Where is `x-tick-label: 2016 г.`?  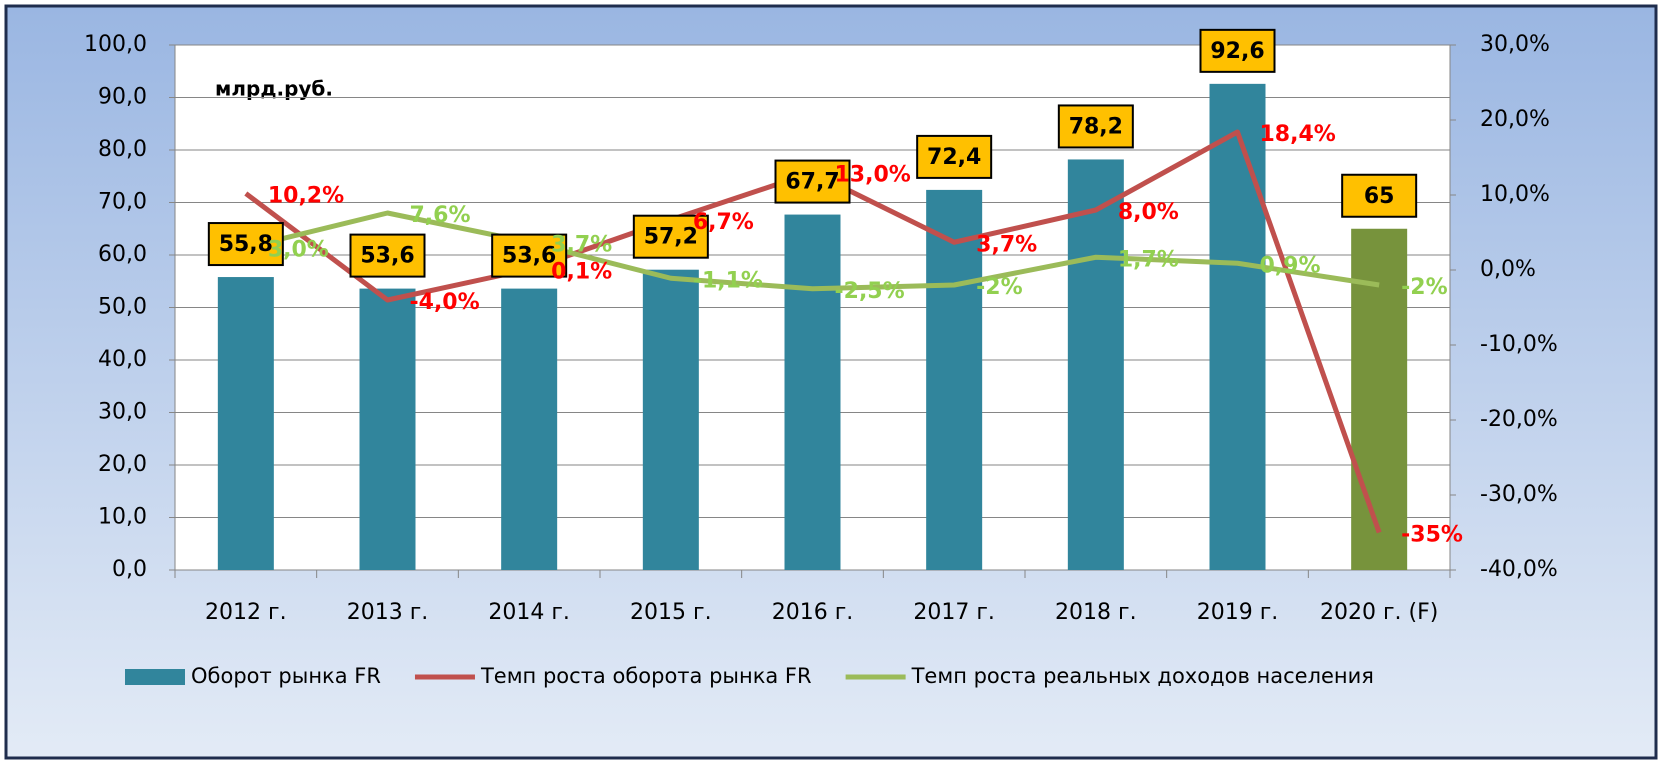 x-tick-label: 2016 г. is located at coordinates (813, 612).